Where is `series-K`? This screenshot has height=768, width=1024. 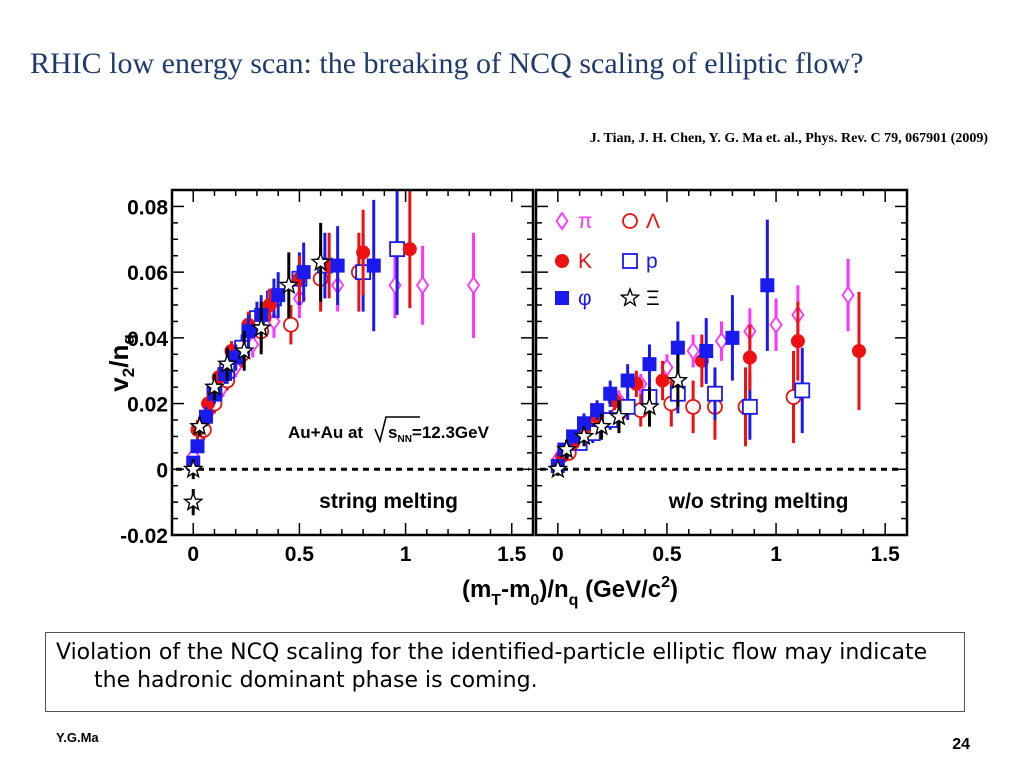
series-K is located at coordinates (303, 315).